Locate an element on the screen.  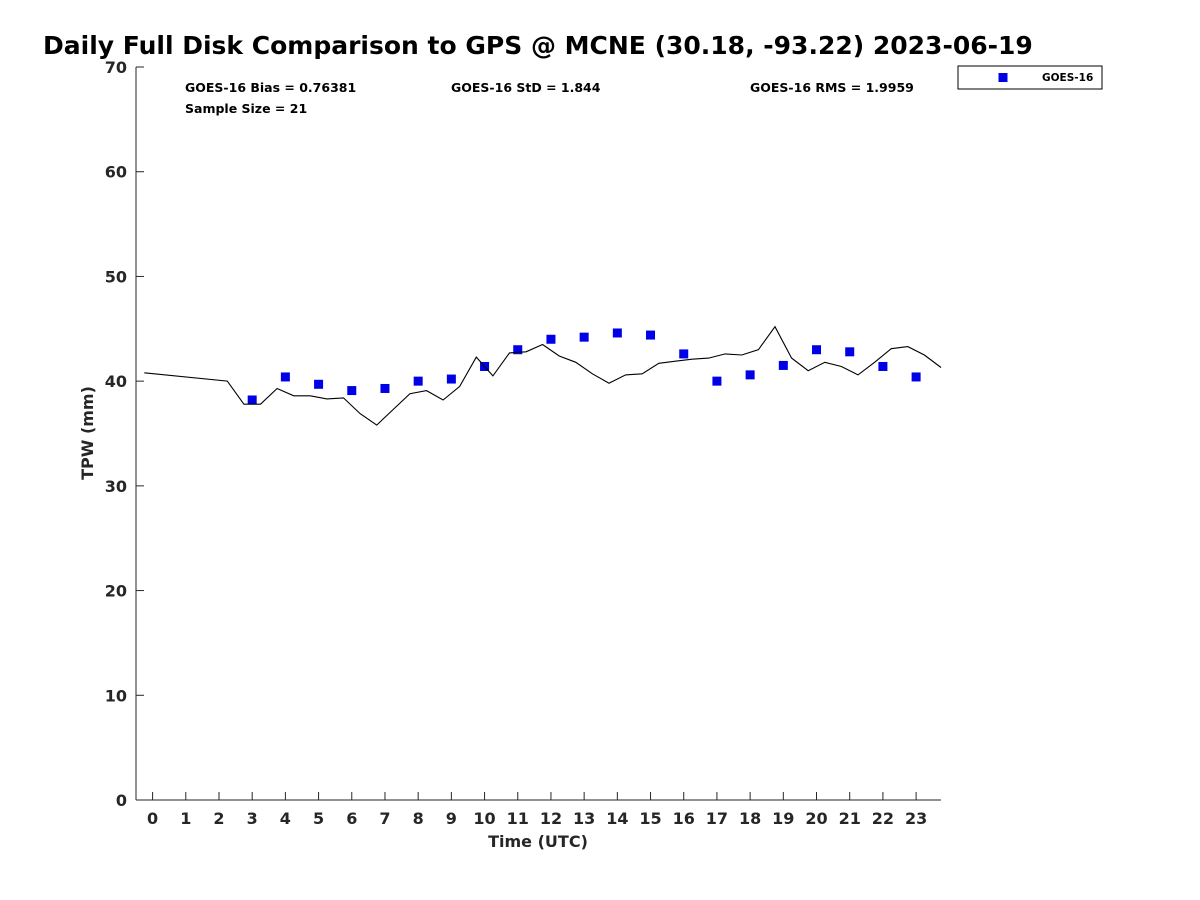
y-axis-label: TPW (mm) is located at coordinates (87, 433).